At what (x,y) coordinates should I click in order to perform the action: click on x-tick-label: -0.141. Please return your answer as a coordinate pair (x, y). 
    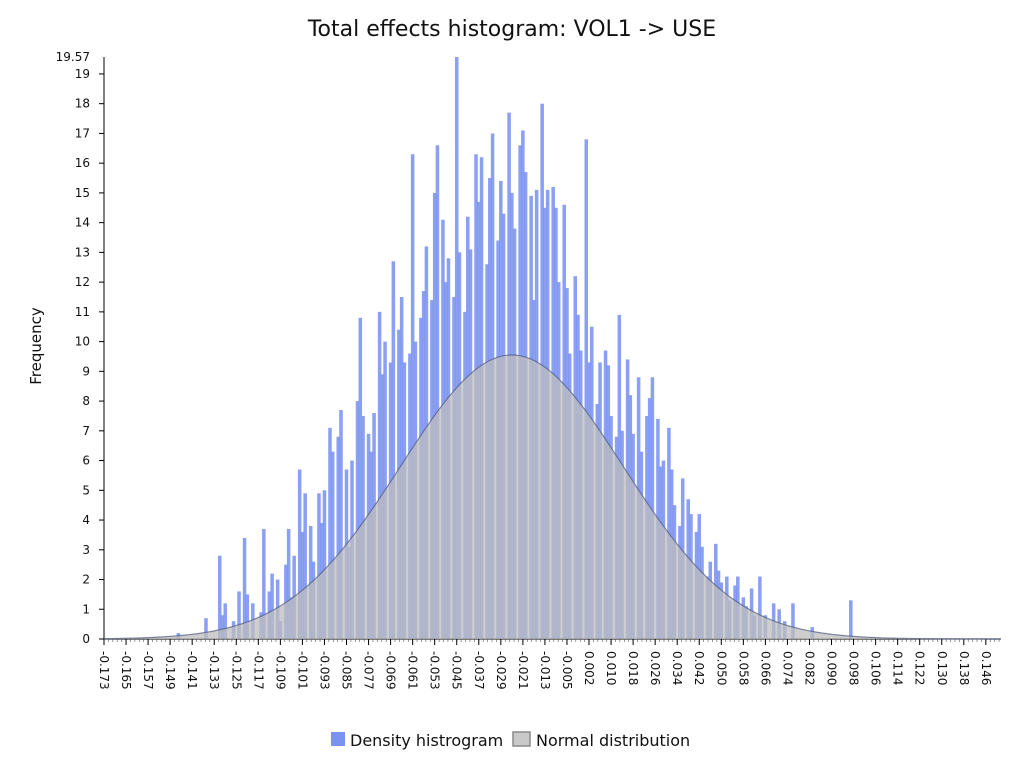
    Looking at the image, I should click on (192, 670).